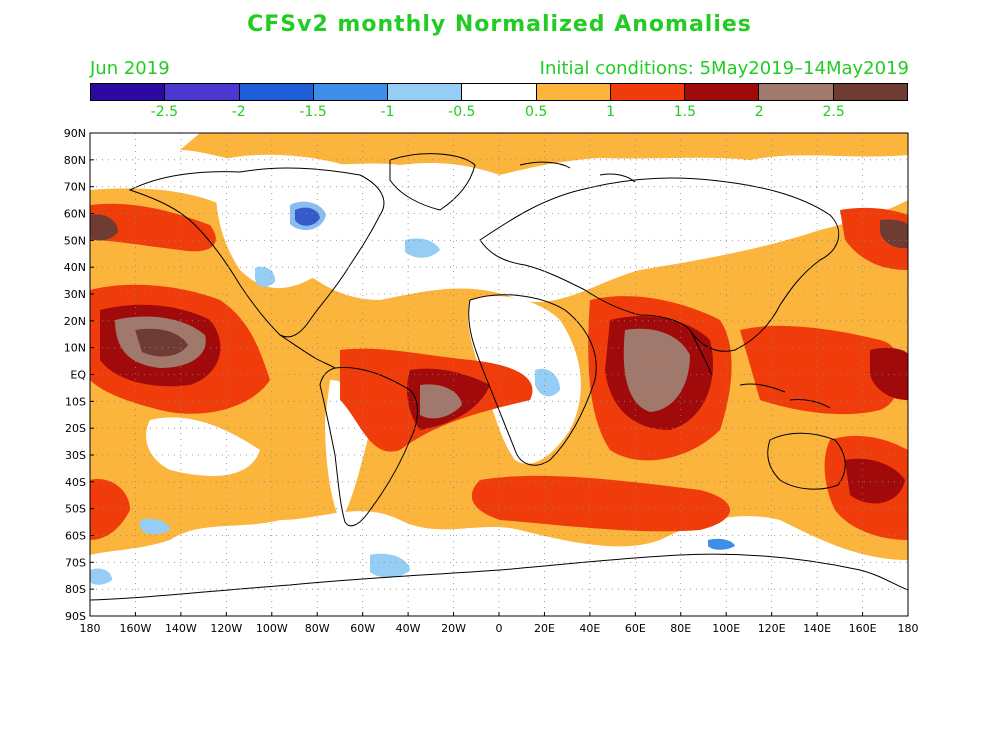 Image resolution: width=999 pixels, height=750 pixels. Describe the element at coordinates (635, 628) in the screenshot. I see `longitude-label: 60E` at that location.